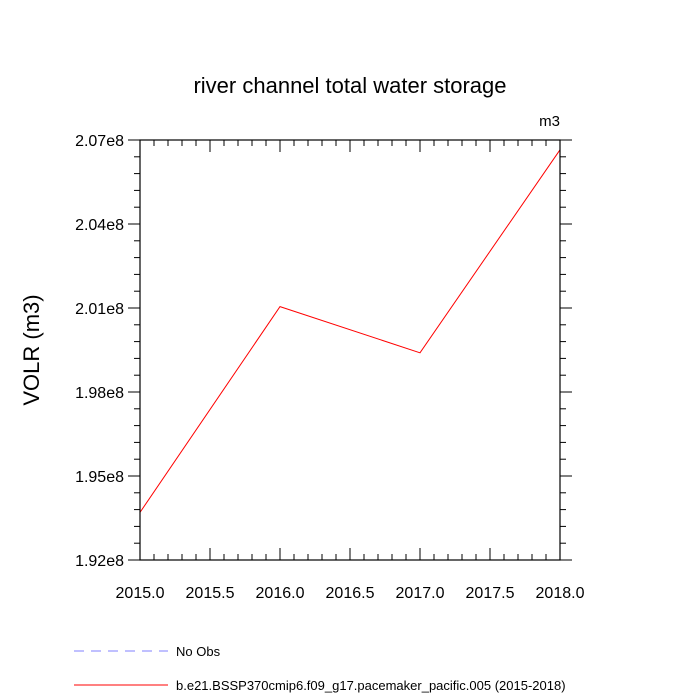 The height and width of the screenshot is (700, 700). Describe the element at coordinates (99, 393) in the screenshot. I see `y-tick-label: 1.98e8` at that location.